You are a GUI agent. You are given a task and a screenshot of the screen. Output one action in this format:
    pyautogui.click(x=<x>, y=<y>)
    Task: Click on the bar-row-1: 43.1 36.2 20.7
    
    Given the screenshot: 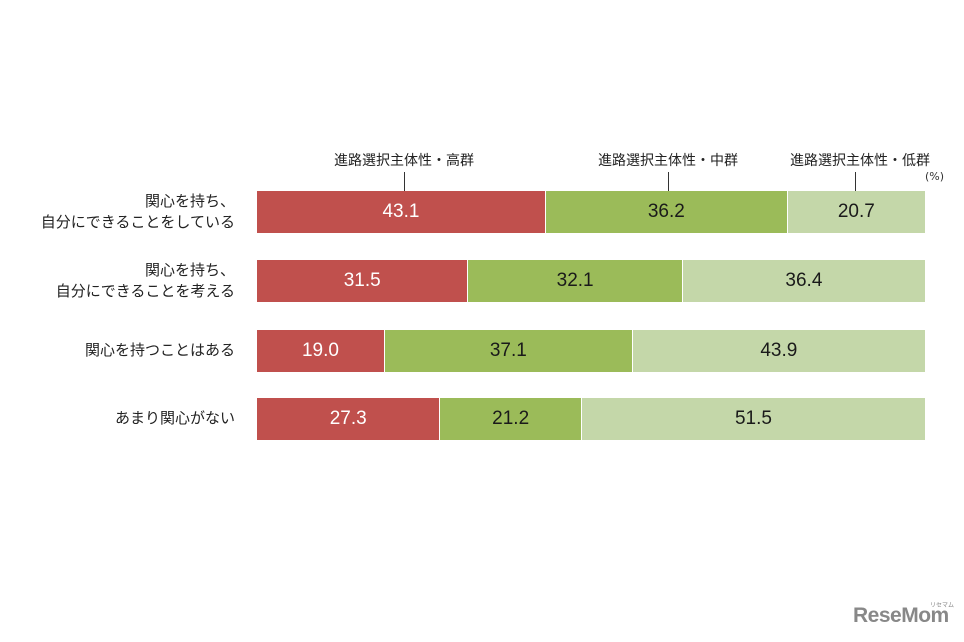 What is the action you would take?
    pyautogui.click(x=591, y=212)
    